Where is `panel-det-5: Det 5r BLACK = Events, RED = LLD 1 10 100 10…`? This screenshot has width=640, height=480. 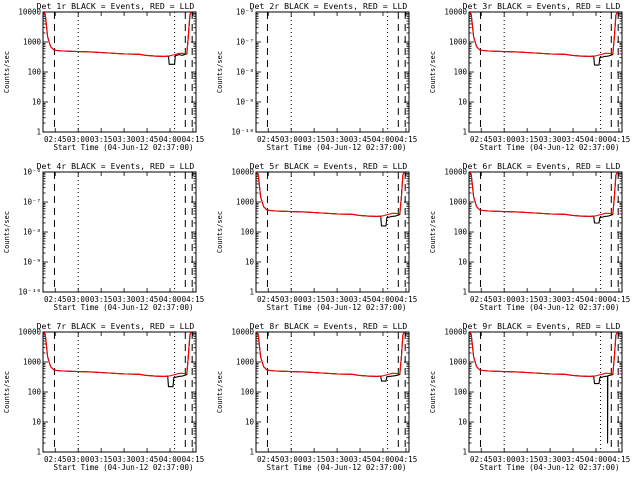 panel-det-5: Det 5r BLACK = Events, RED = LLD 1 10 100 10… is located at coordinates (316, 236).